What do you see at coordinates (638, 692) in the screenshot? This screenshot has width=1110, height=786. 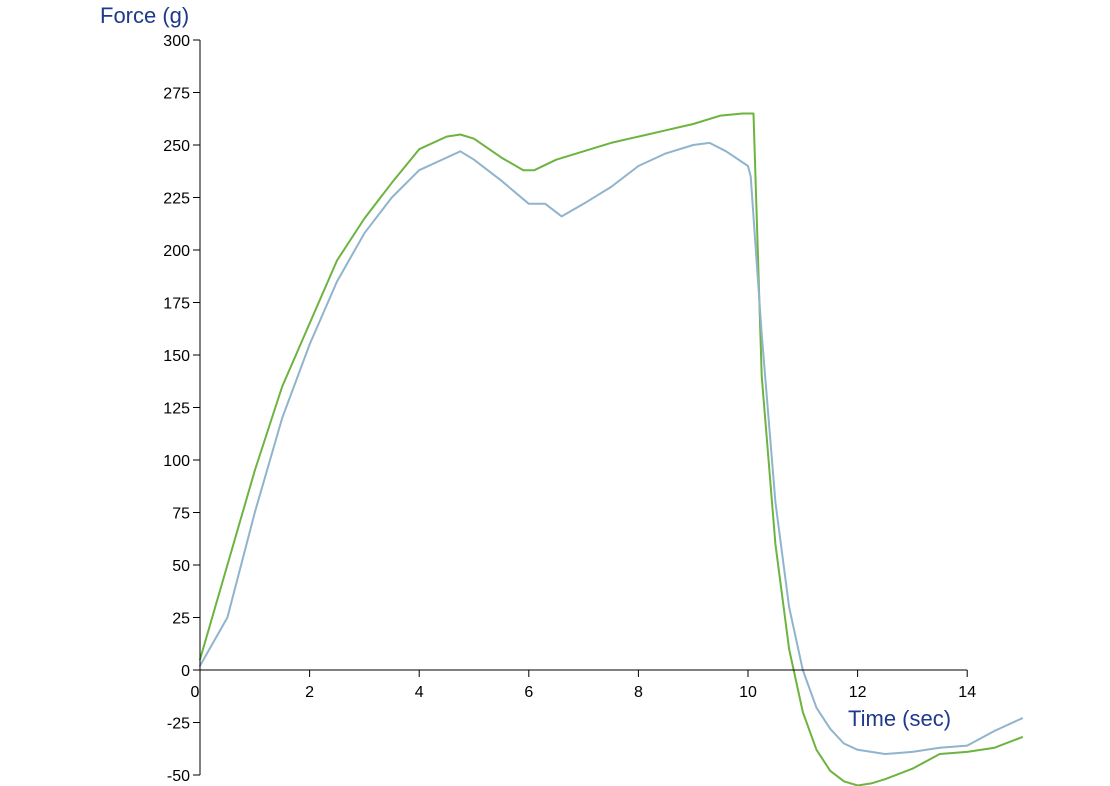 I see `x-tick-label: 8` at bounding box center [638, 692].